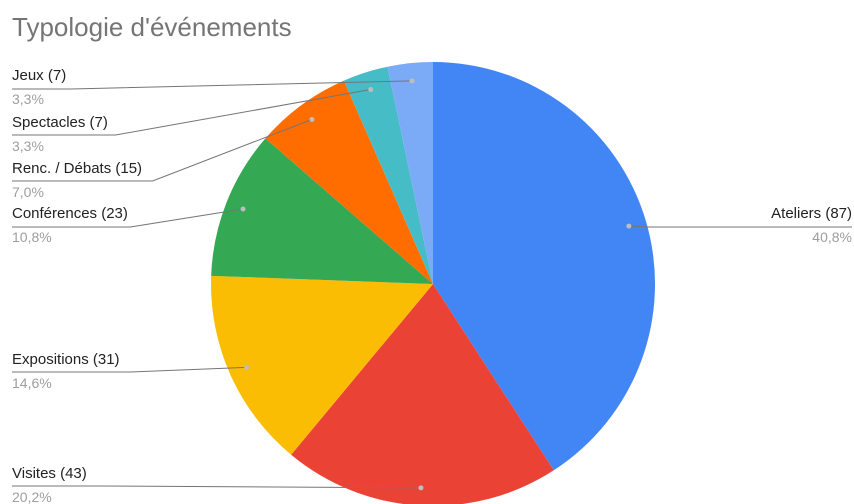 This screenshot has height=504, width=854. Describe the element at coordinates (152, 27) in the screenshot. I see `chart-title: Typologie d'événements` at that location.